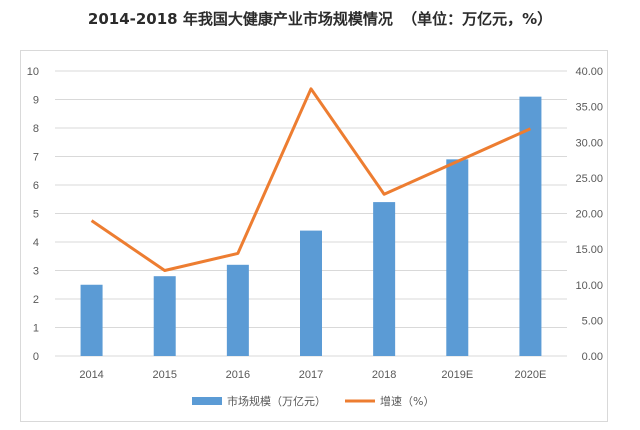 The width and height of the screenshot is (640, 430). Describe the element at coordinates (589, 286) in the screenshot. I see `right-tick-label: 10.00` at that location.